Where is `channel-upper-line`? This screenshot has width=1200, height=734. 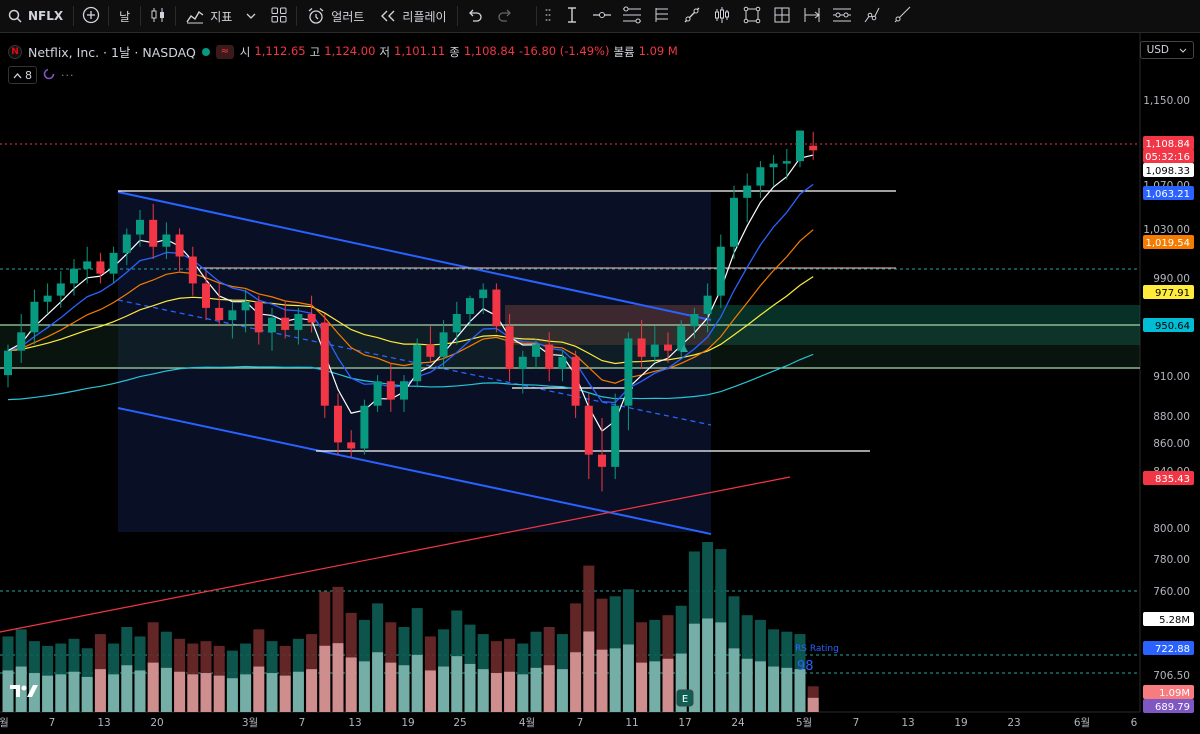 channel-upper-line is located at coordinates (414, 256).